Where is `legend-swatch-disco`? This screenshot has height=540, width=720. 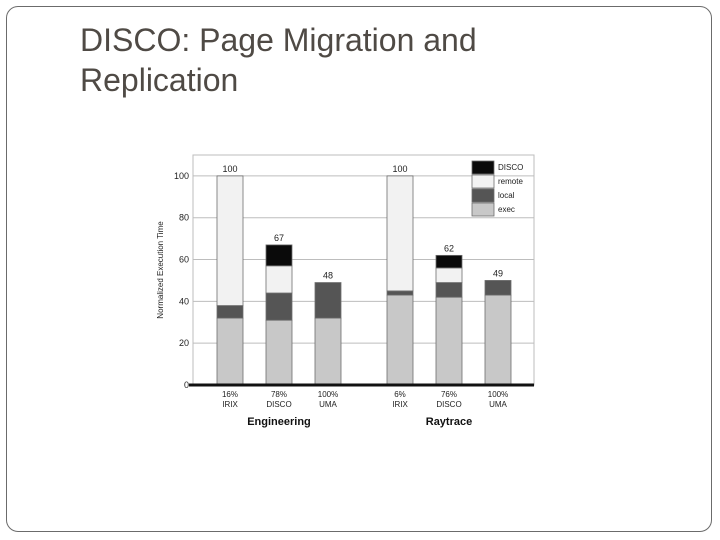 legend-swatch-disco is located at coordinates (483, 167).